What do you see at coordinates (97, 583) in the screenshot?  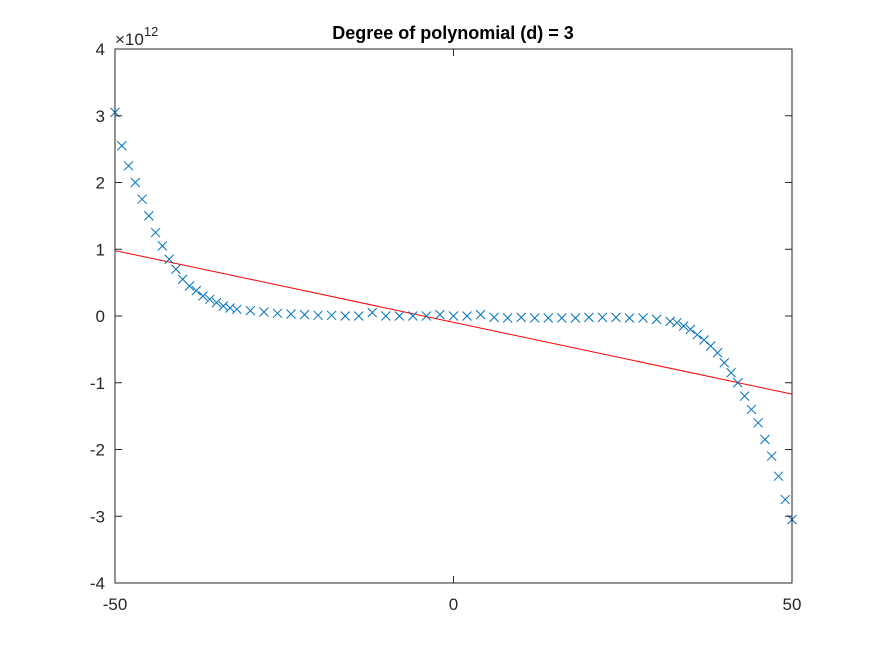 I see `y-tick-label: -4` at bounding box center [97, 583].